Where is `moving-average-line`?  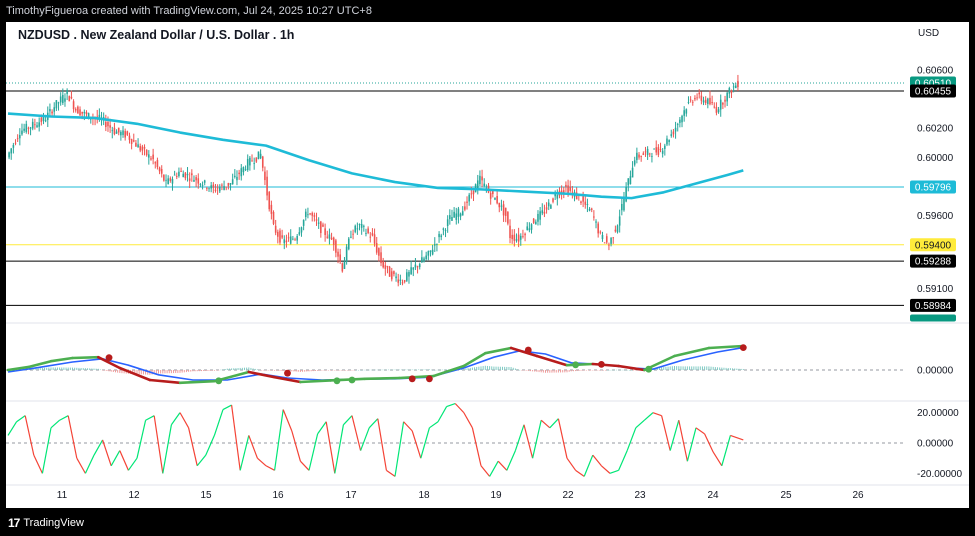
moving-average-line is located at coordinates (375, 156).